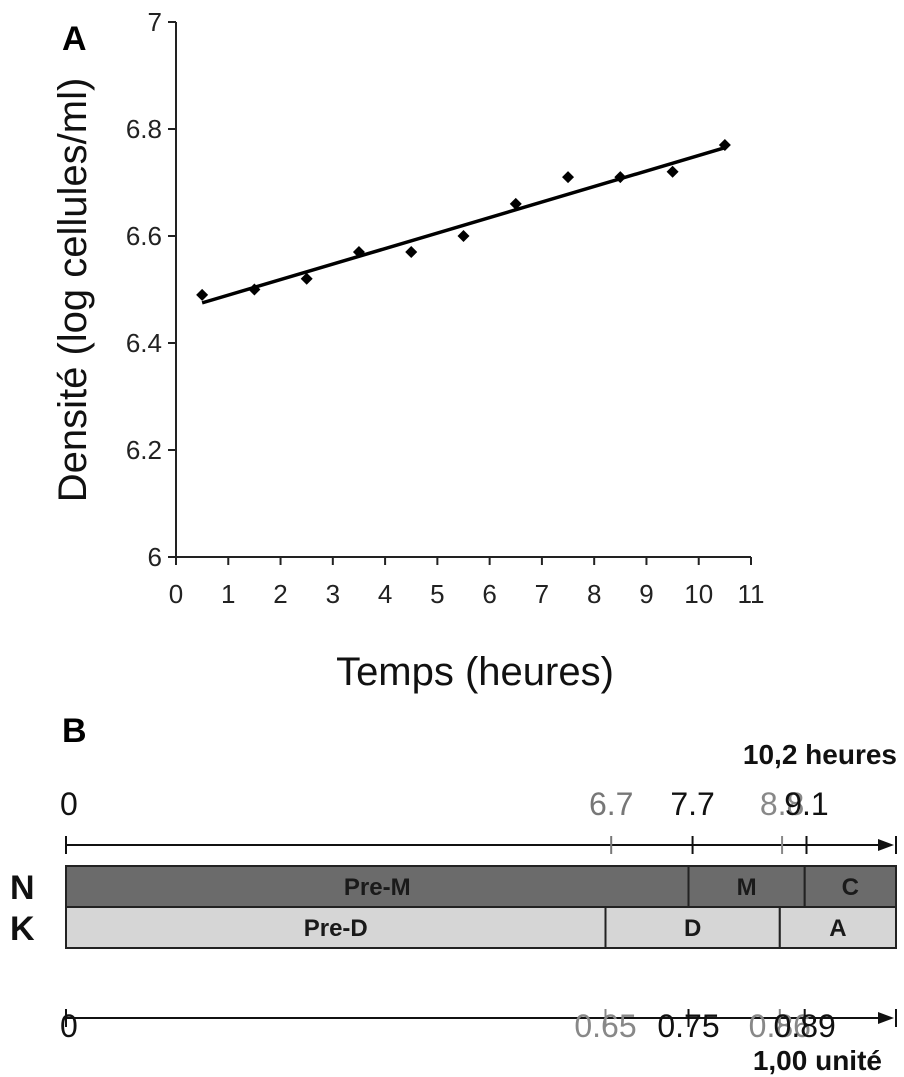 The width and height of the screenshot is (904, 1077). I want to click on panel-a-trendline-group, so click(463, 225).